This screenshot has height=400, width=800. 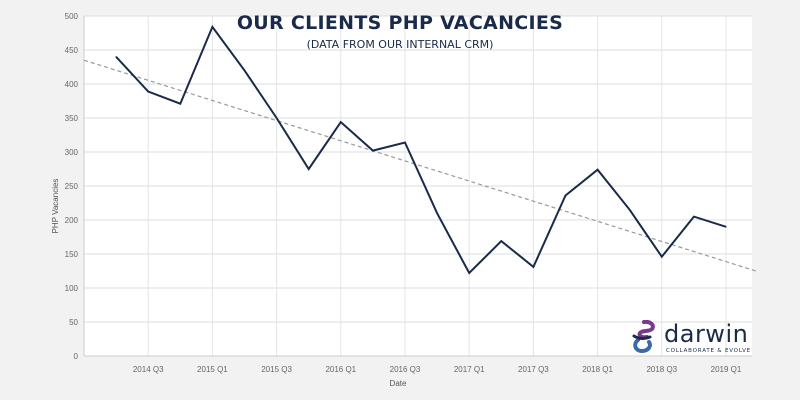 What do you see at coordinates (643, 337) in the screenshot?
I see `darwin-logo-mark-icon` at bounding box center [643, 337].